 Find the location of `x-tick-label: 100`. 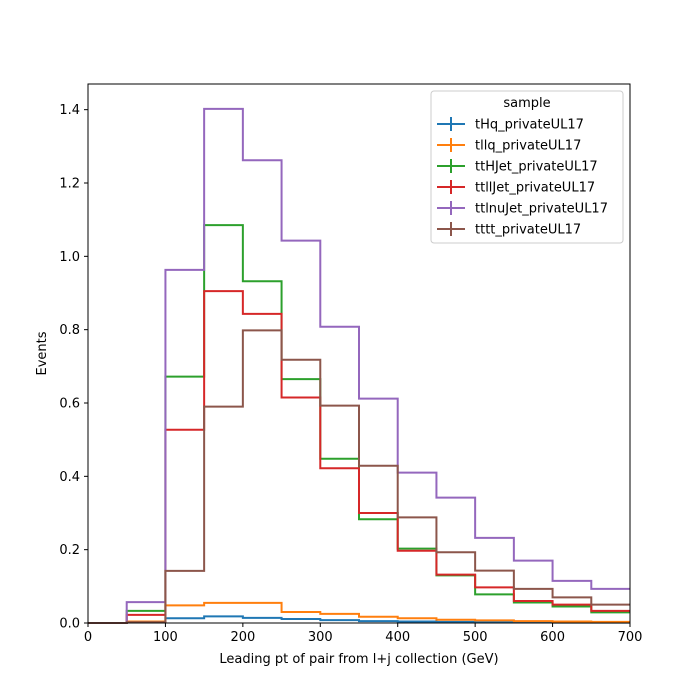

x-tick-label: 100 is located at coordinates (165, 637).